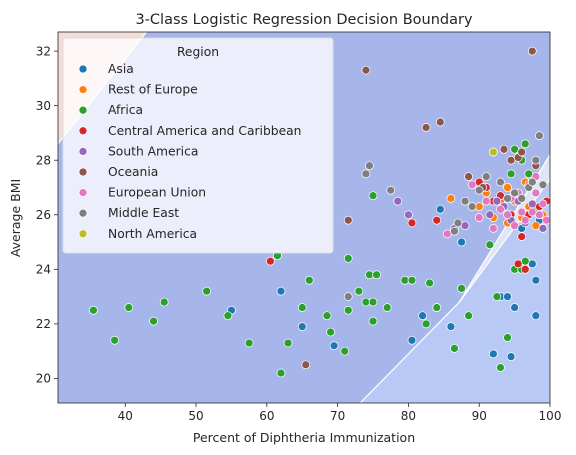 The image size is (576, 455). What do you see at coordinates (493, 152) in the screenshot?
I see `point-north-america` at bounding box center [493, 152].